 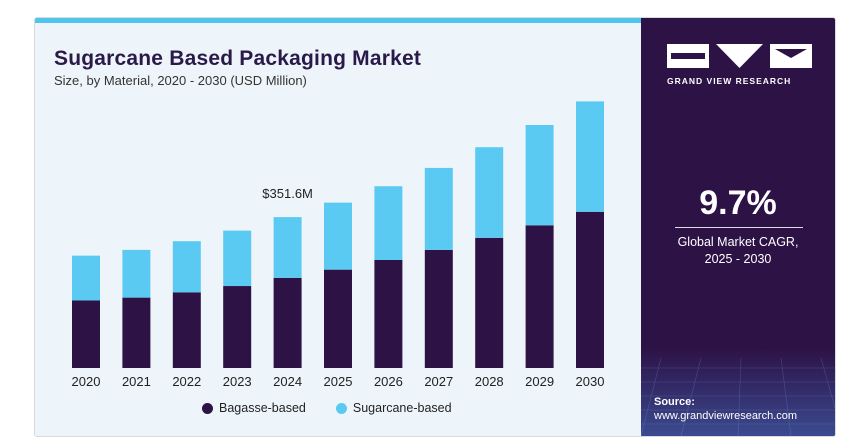 What do you see at coordinates (287, 247) in the screenshot?
I see `bar-sugarcane-2024` at bounding box center [287, 247].